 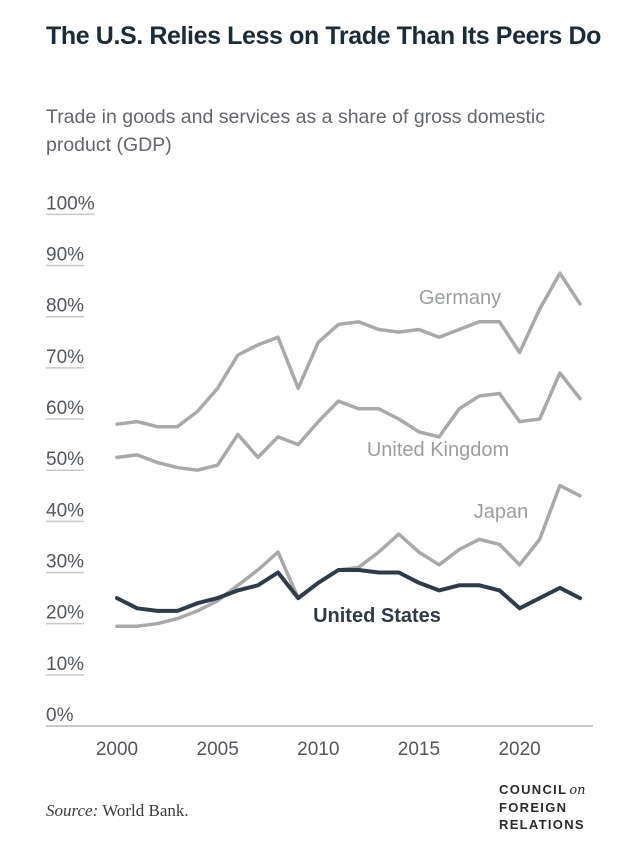 I want to click on y-tick-0: 0%, so click(x=319, y=716).